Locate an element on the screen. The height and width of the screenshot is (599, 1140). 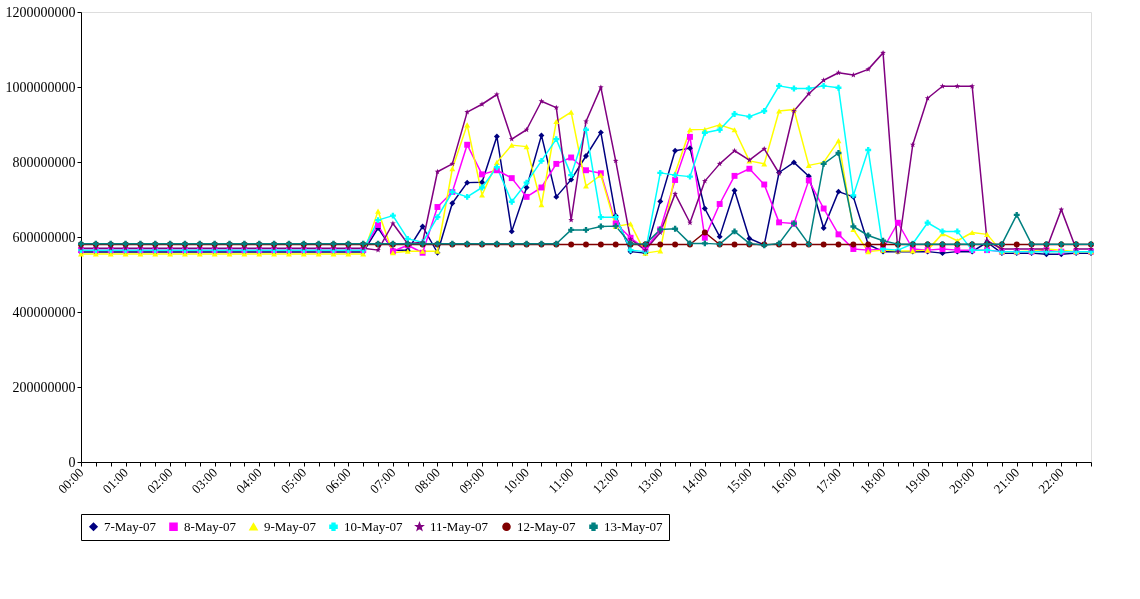
y-tick-label: 1000000000 is located at coordinates (40, 87).